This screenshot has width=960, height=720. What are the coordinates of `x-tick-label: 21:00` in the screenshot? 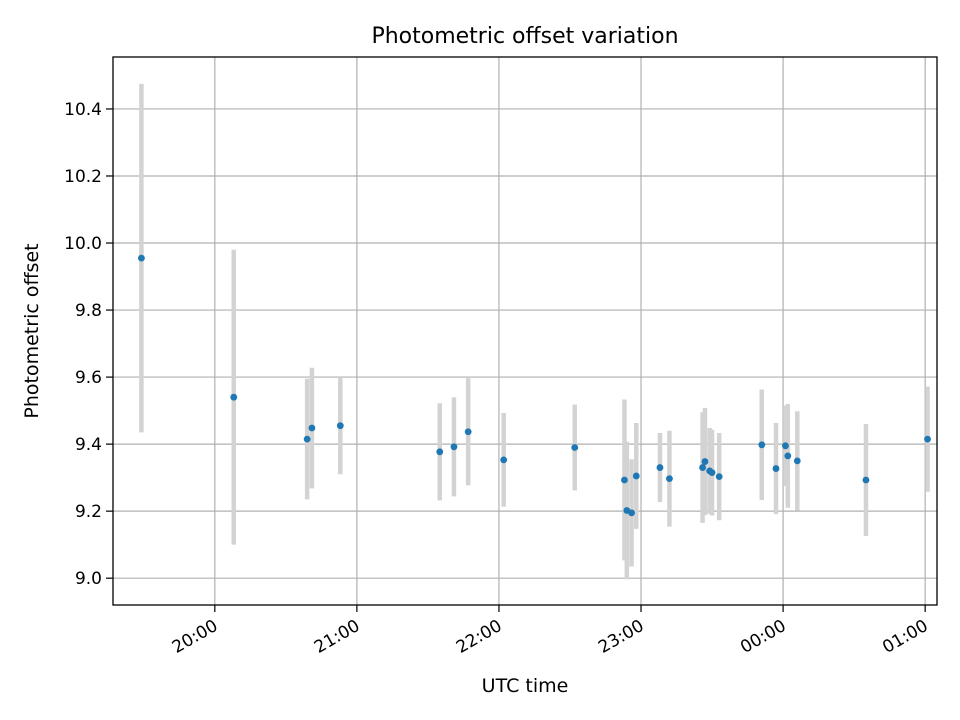 It's located at (337, 637).